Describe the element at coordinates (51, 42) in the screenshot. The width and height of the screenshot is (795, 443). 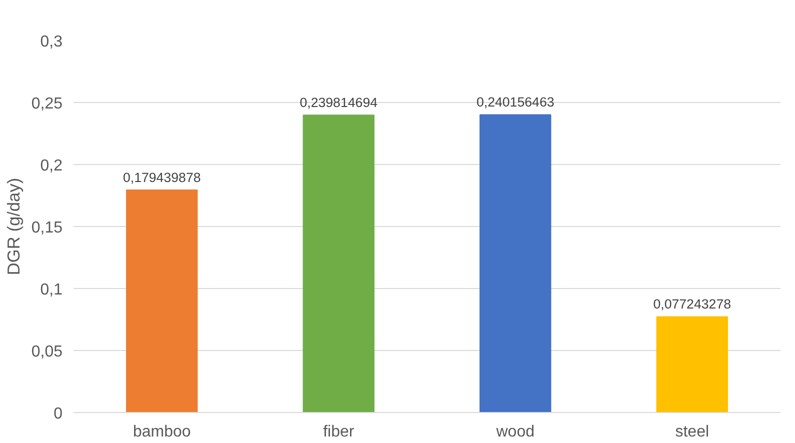
I see `y-tick-label: 0,3` at that location.